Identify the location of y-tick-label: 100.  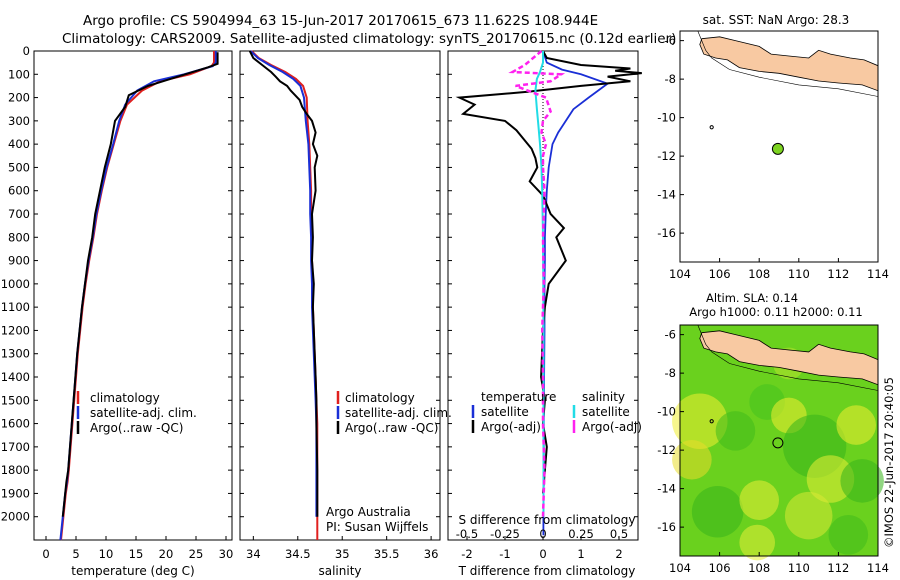
(19, 74).